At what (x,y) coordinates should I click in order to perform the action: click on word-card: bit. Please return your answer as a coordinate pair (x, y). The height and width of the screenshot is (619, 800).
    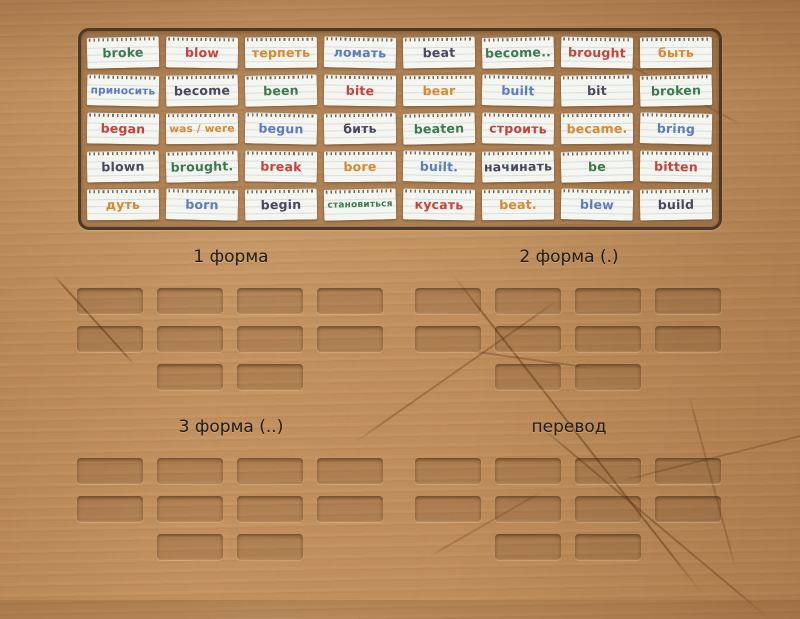
    Looking at the image, I should click on (597, 90).